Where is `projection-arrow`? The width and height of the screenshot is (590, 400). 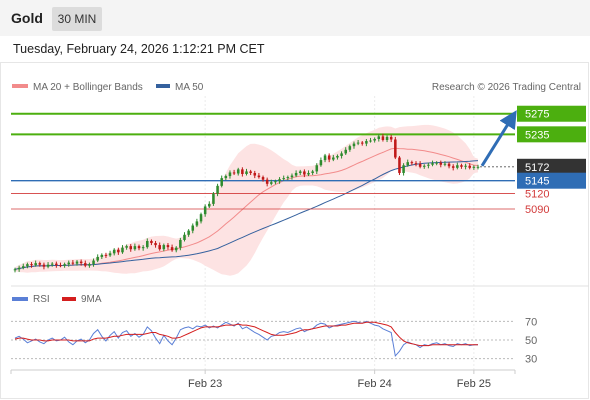
projection-arrow is located at coordinates (498, 138).